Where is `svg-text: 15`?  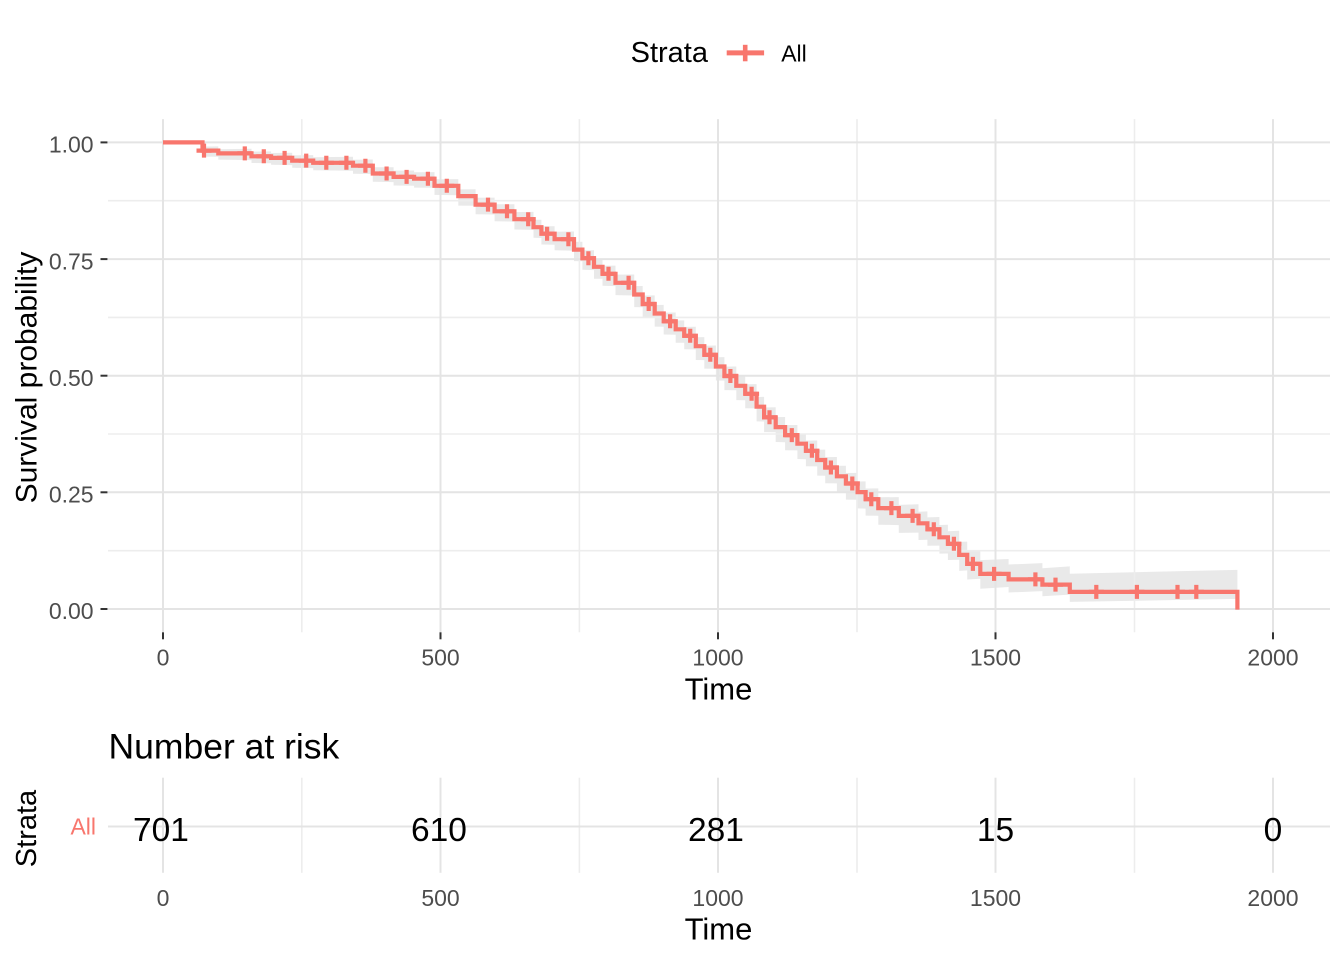
svg-text: 15 is located at coordinates (995, 830).